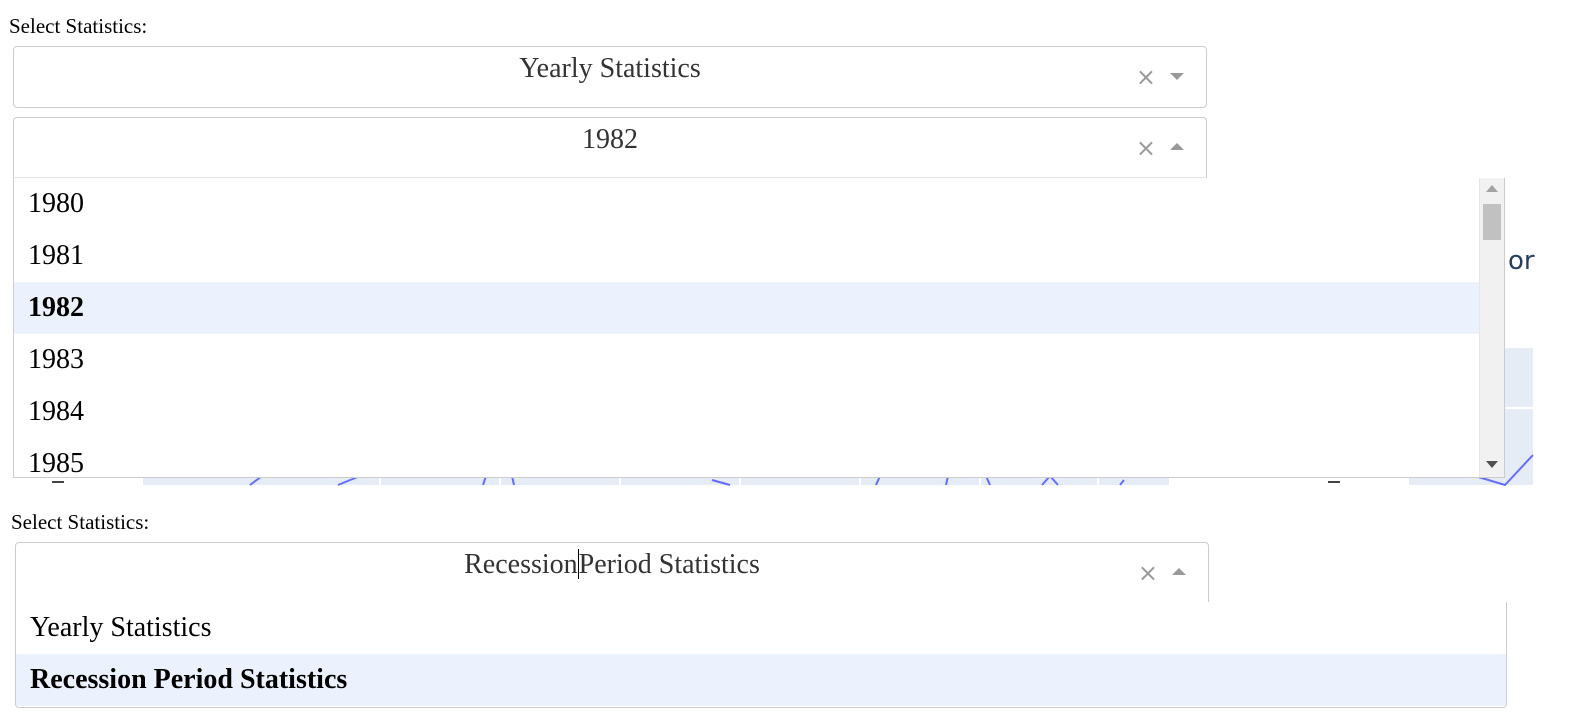 Image resolution: width=1572 pixels, height=720 pixels. I want to click on select-statistics-label-top: Select Statistics:, so click(78, 26).